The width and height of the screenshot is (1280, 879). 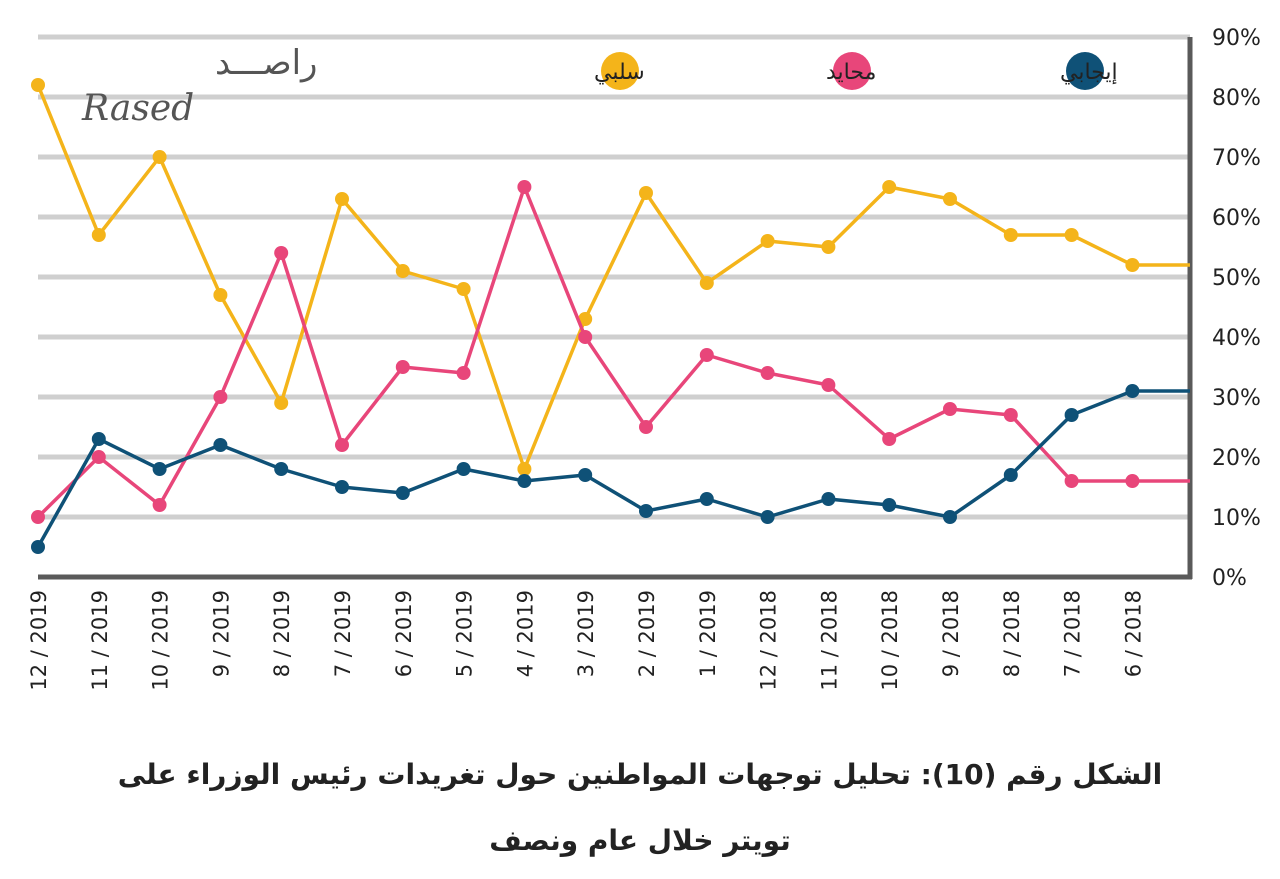 I want to click on legend: إيجابي محايد سلبي, so click(x=856, y=71).